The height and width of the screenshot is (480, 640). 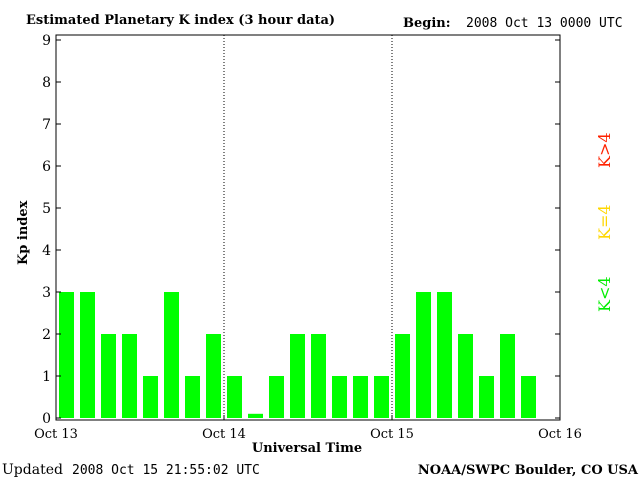 I want to click on updated-value: 2008 Oct 15 21:55:02 UTC, so click(x=166, y=470).